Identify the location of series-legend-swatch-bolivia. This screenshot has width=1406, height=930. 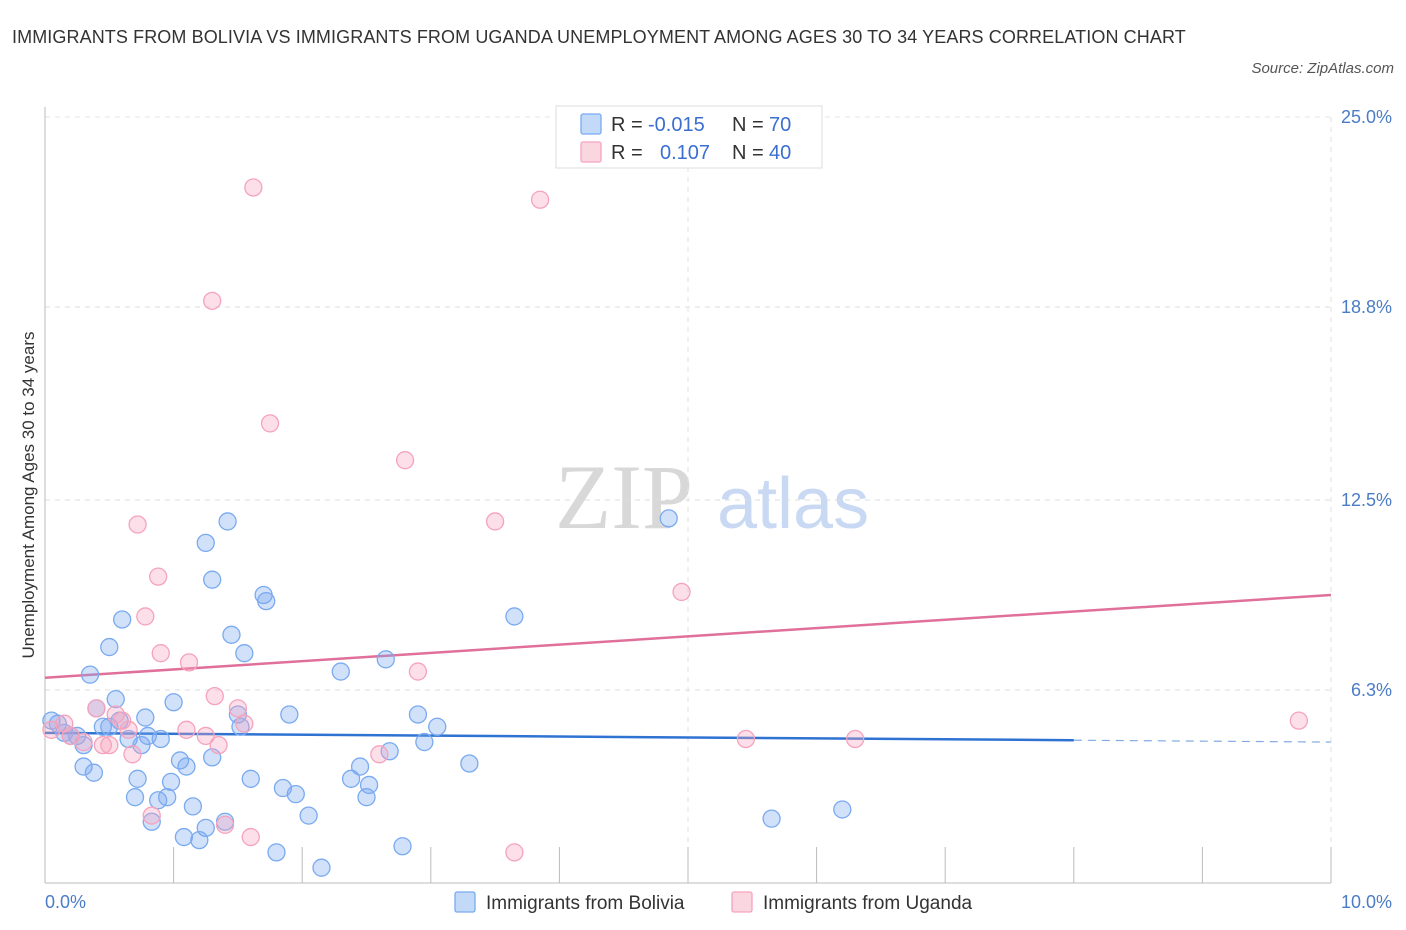
(465, 902).